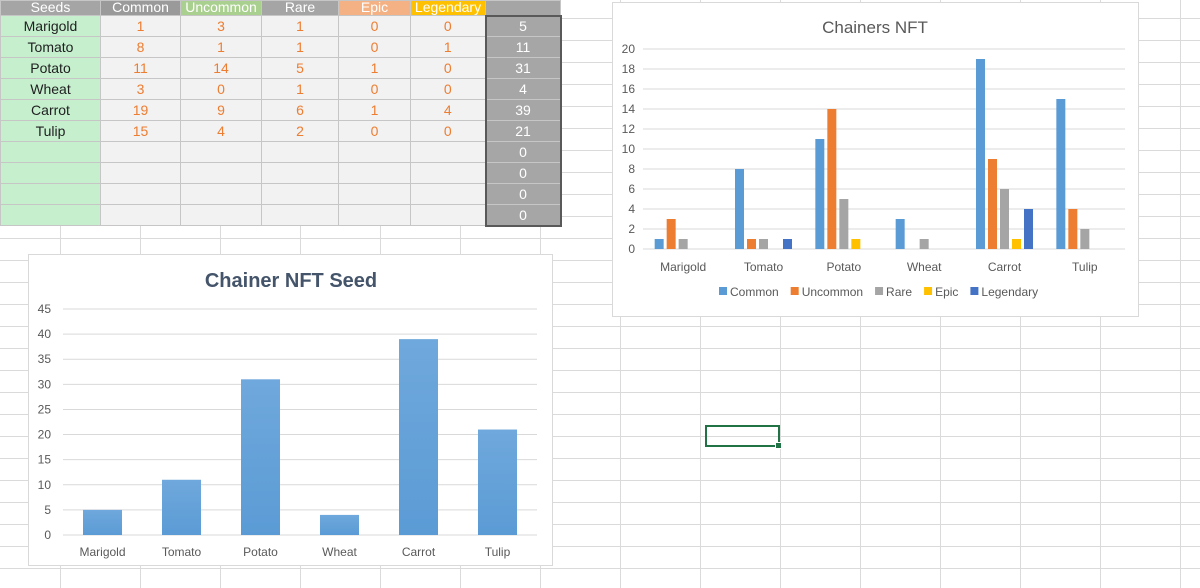 The width and height of the screenshot is (1200, 588). What do you see at coordinates (50, 47) in the screenshot?
I see `seed-cell: Tomato` at bounding box center [50, 47].